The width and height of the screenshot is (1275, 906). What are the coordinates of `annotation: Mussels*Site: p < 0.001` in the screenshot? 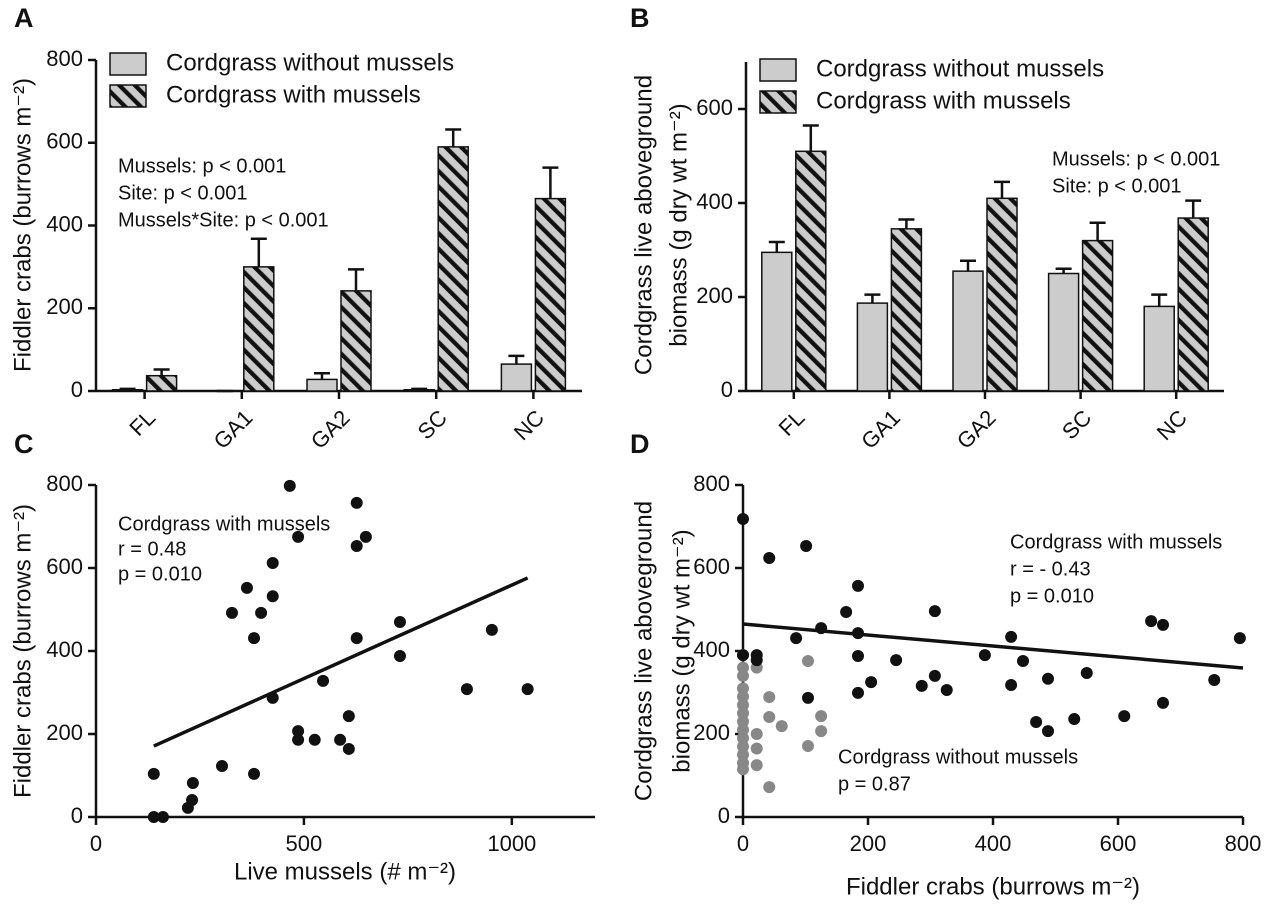 It's located at (223, 220).